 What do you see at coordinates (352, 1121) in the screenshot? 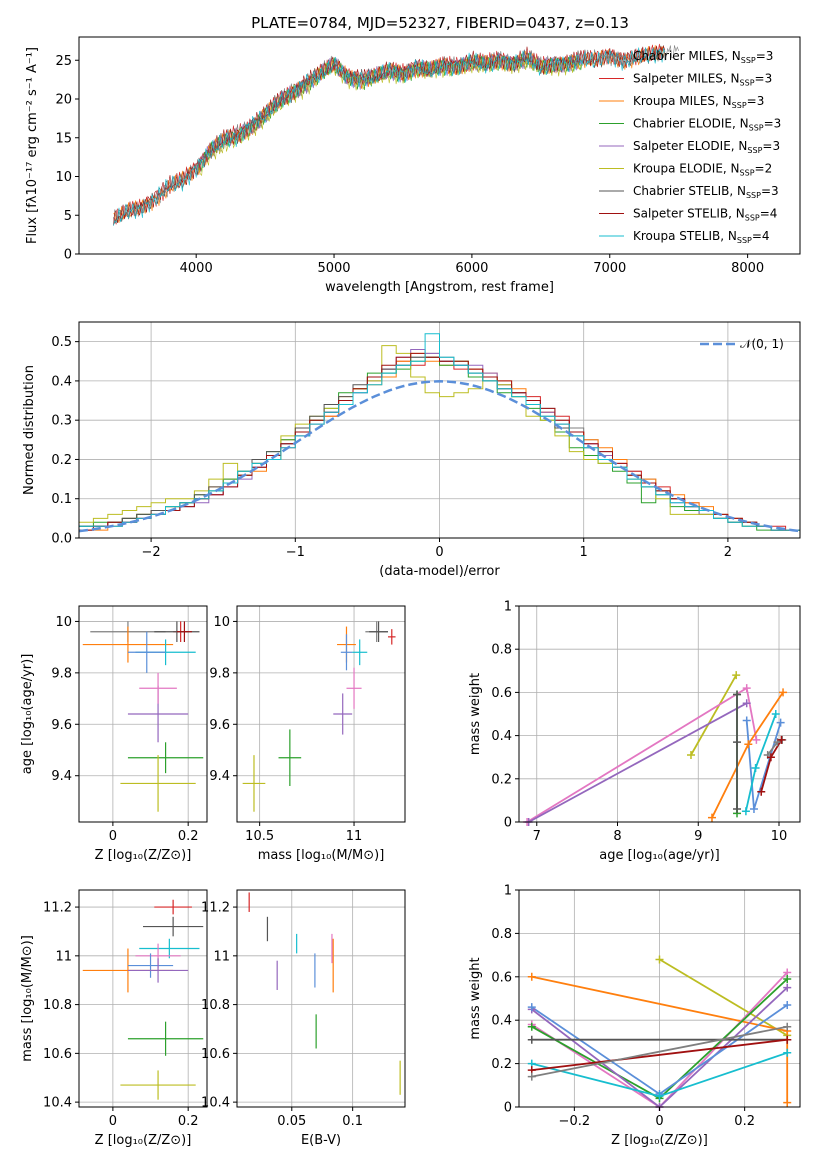
I see `x-tick-label: 0.1` at bounding box center [352, 1121].